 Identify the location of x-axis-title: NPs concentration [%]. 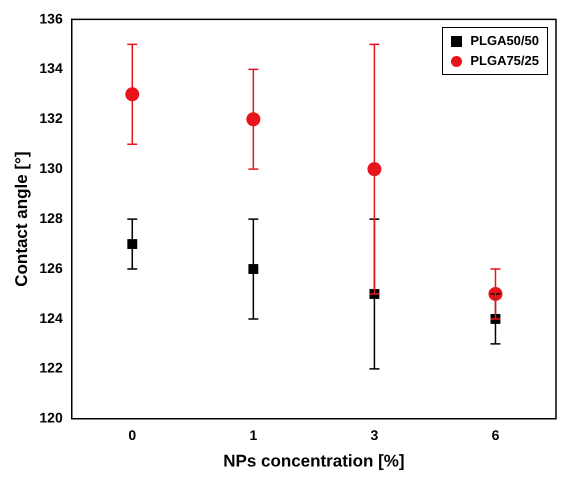
(314, 460).